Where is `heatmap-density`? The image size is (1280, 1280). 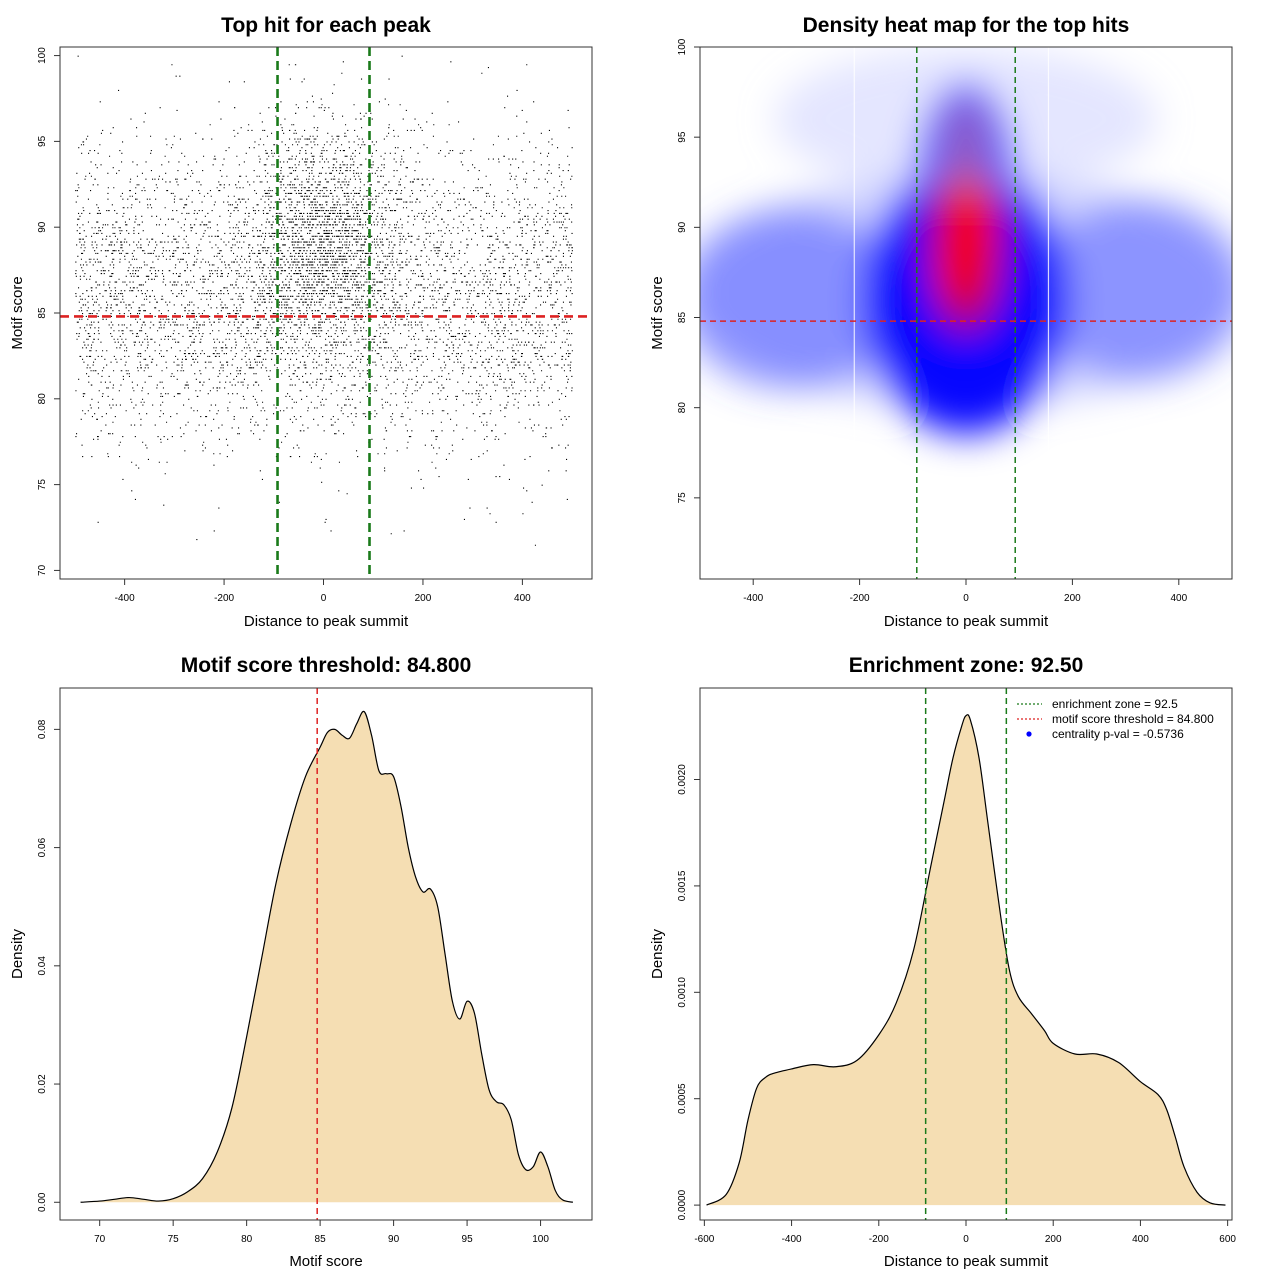 heatmap-density is located at coordinates (966, 241).